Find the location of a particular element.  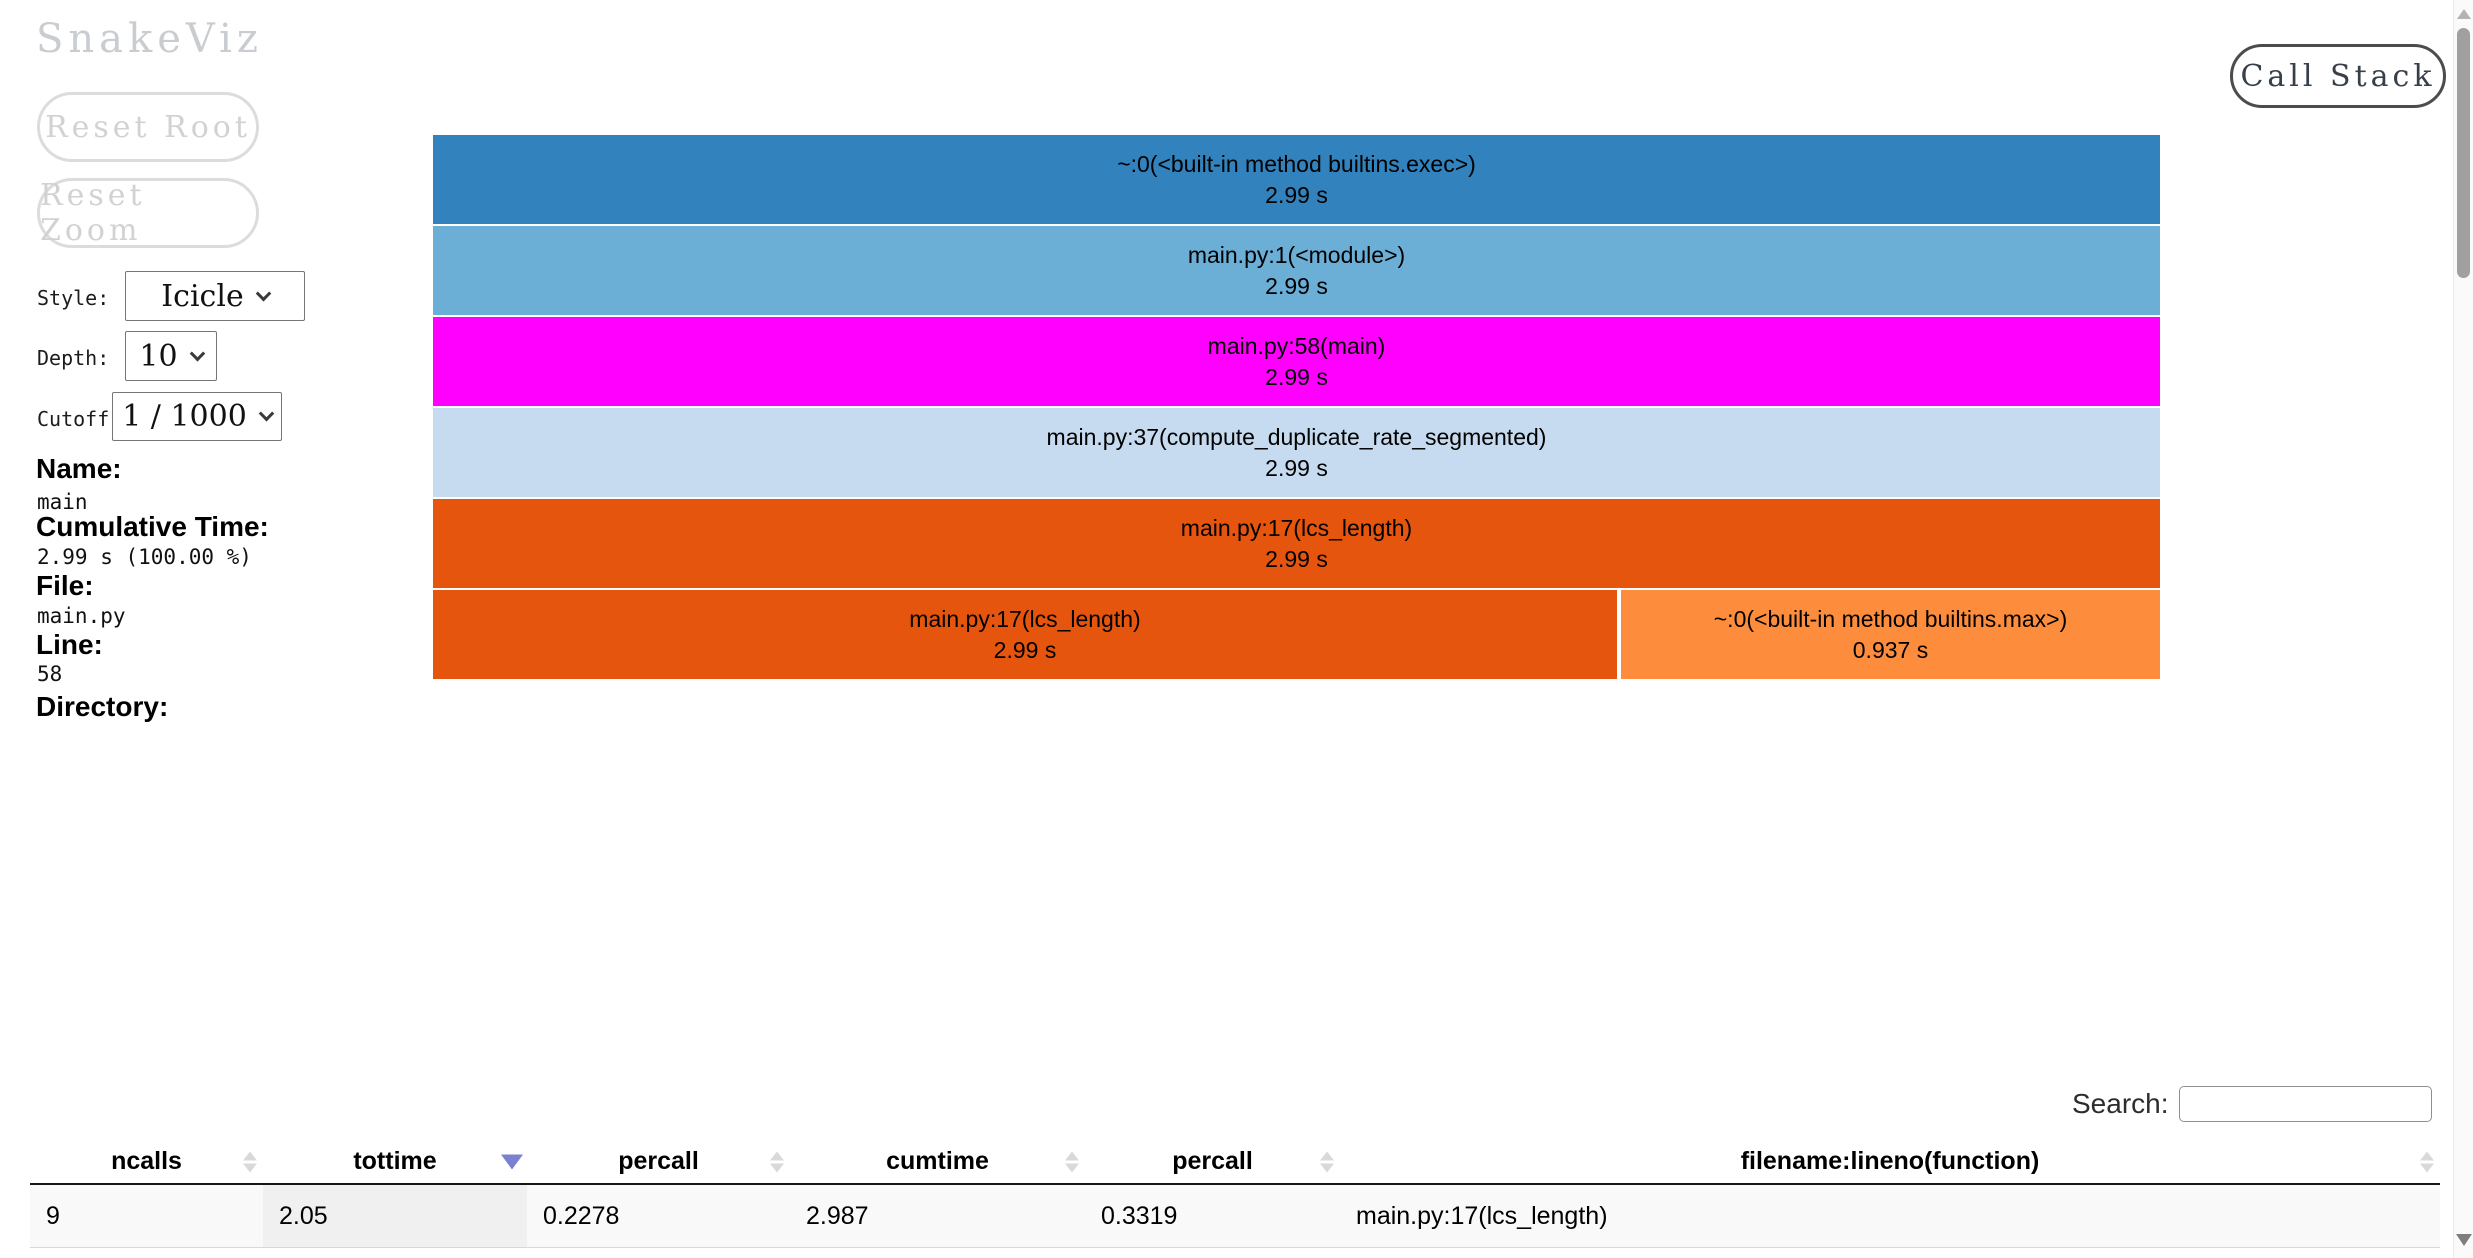

call-stack-button: Call Stack is located at coordinates (2338, 76).